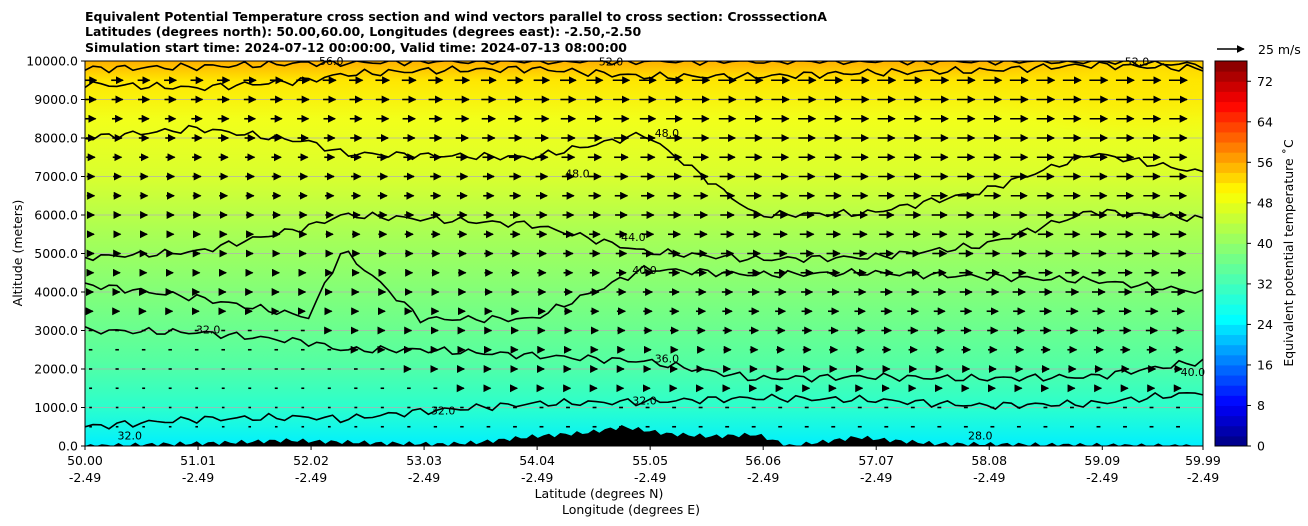 This screenshot has height=526, width=1308. Describe the element at coordinates (644, 270) in the screenshot. I see `contour-label: 40.0` at that location.